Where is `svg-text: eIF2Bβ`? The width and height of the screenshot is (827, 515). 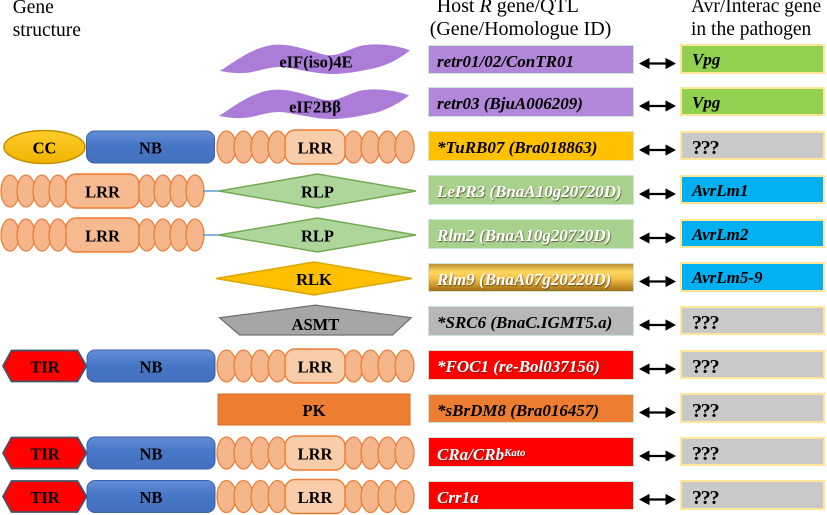
svg-text: eIF2Bβ is located at coordinates (315, 107).